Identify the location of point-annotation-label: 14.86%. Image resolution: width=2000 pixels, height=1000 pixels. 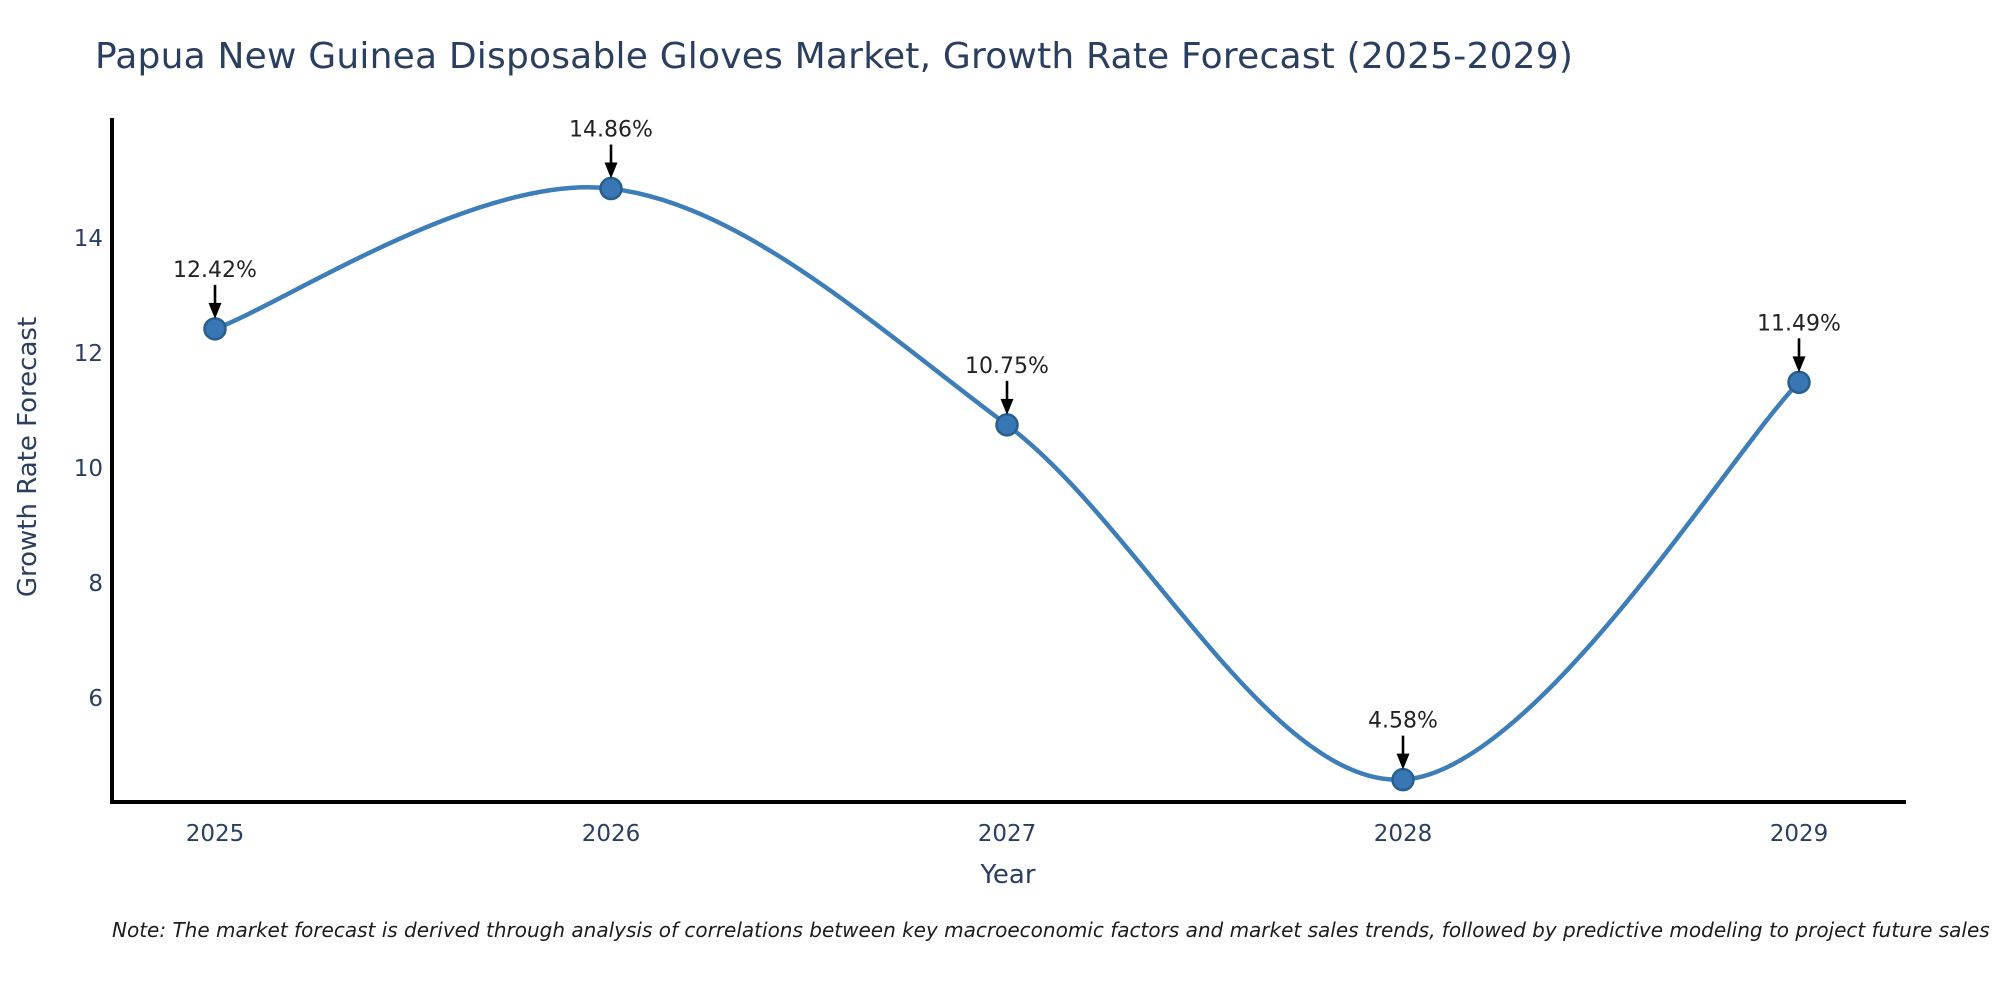
(611, 130).